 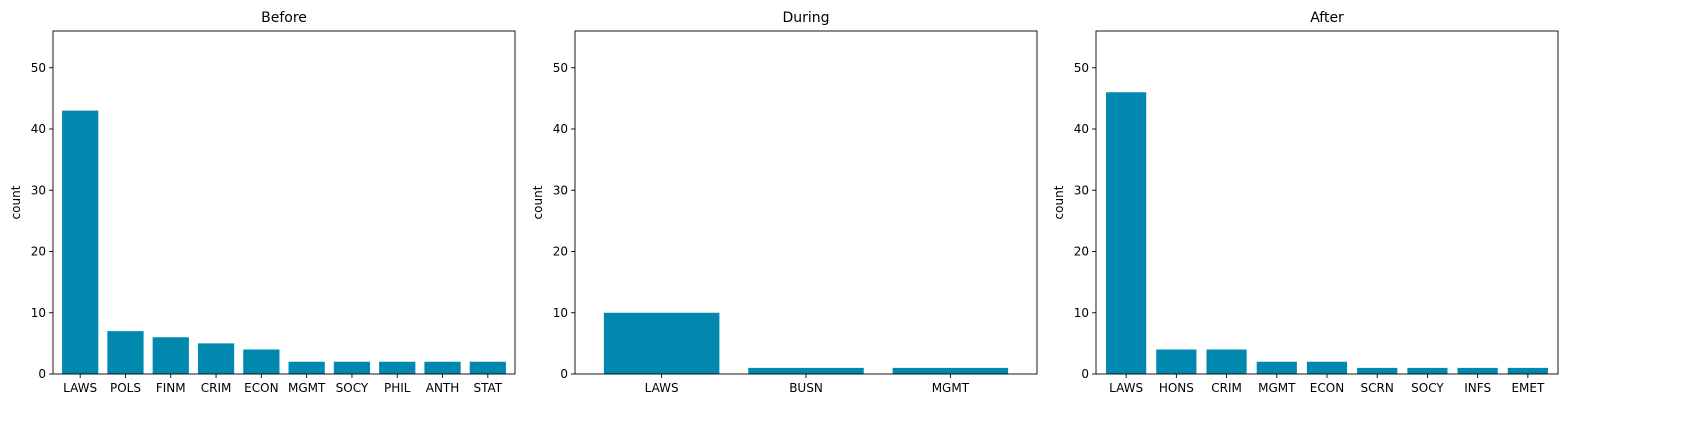 I want to click on bar-stat, so click(x=487, y=367).